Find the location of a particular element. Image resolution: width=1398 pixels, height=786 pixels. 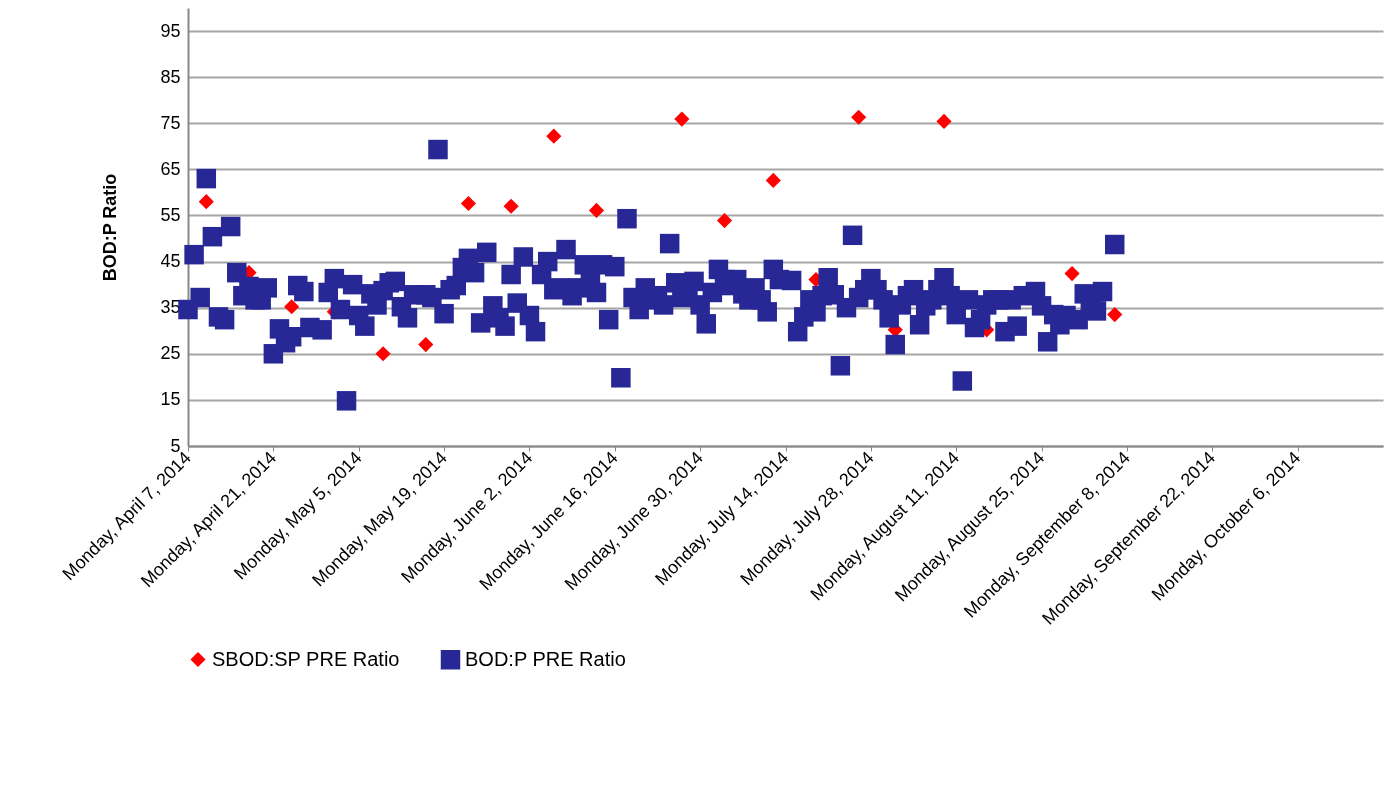

y-tick-label: 25 is located at coordinates (170, 353).